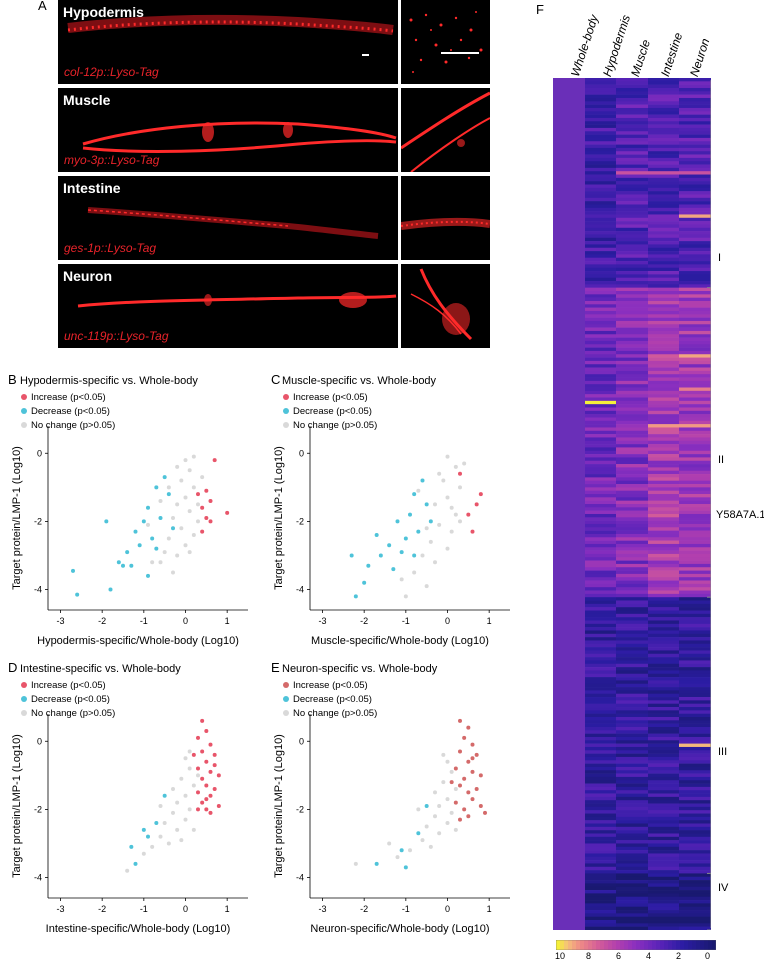 This screenshot has height=962, width=764. Describe the element at coordinates (301, 453) in the screenshot. I see `y-tick-label: 0` at that location.